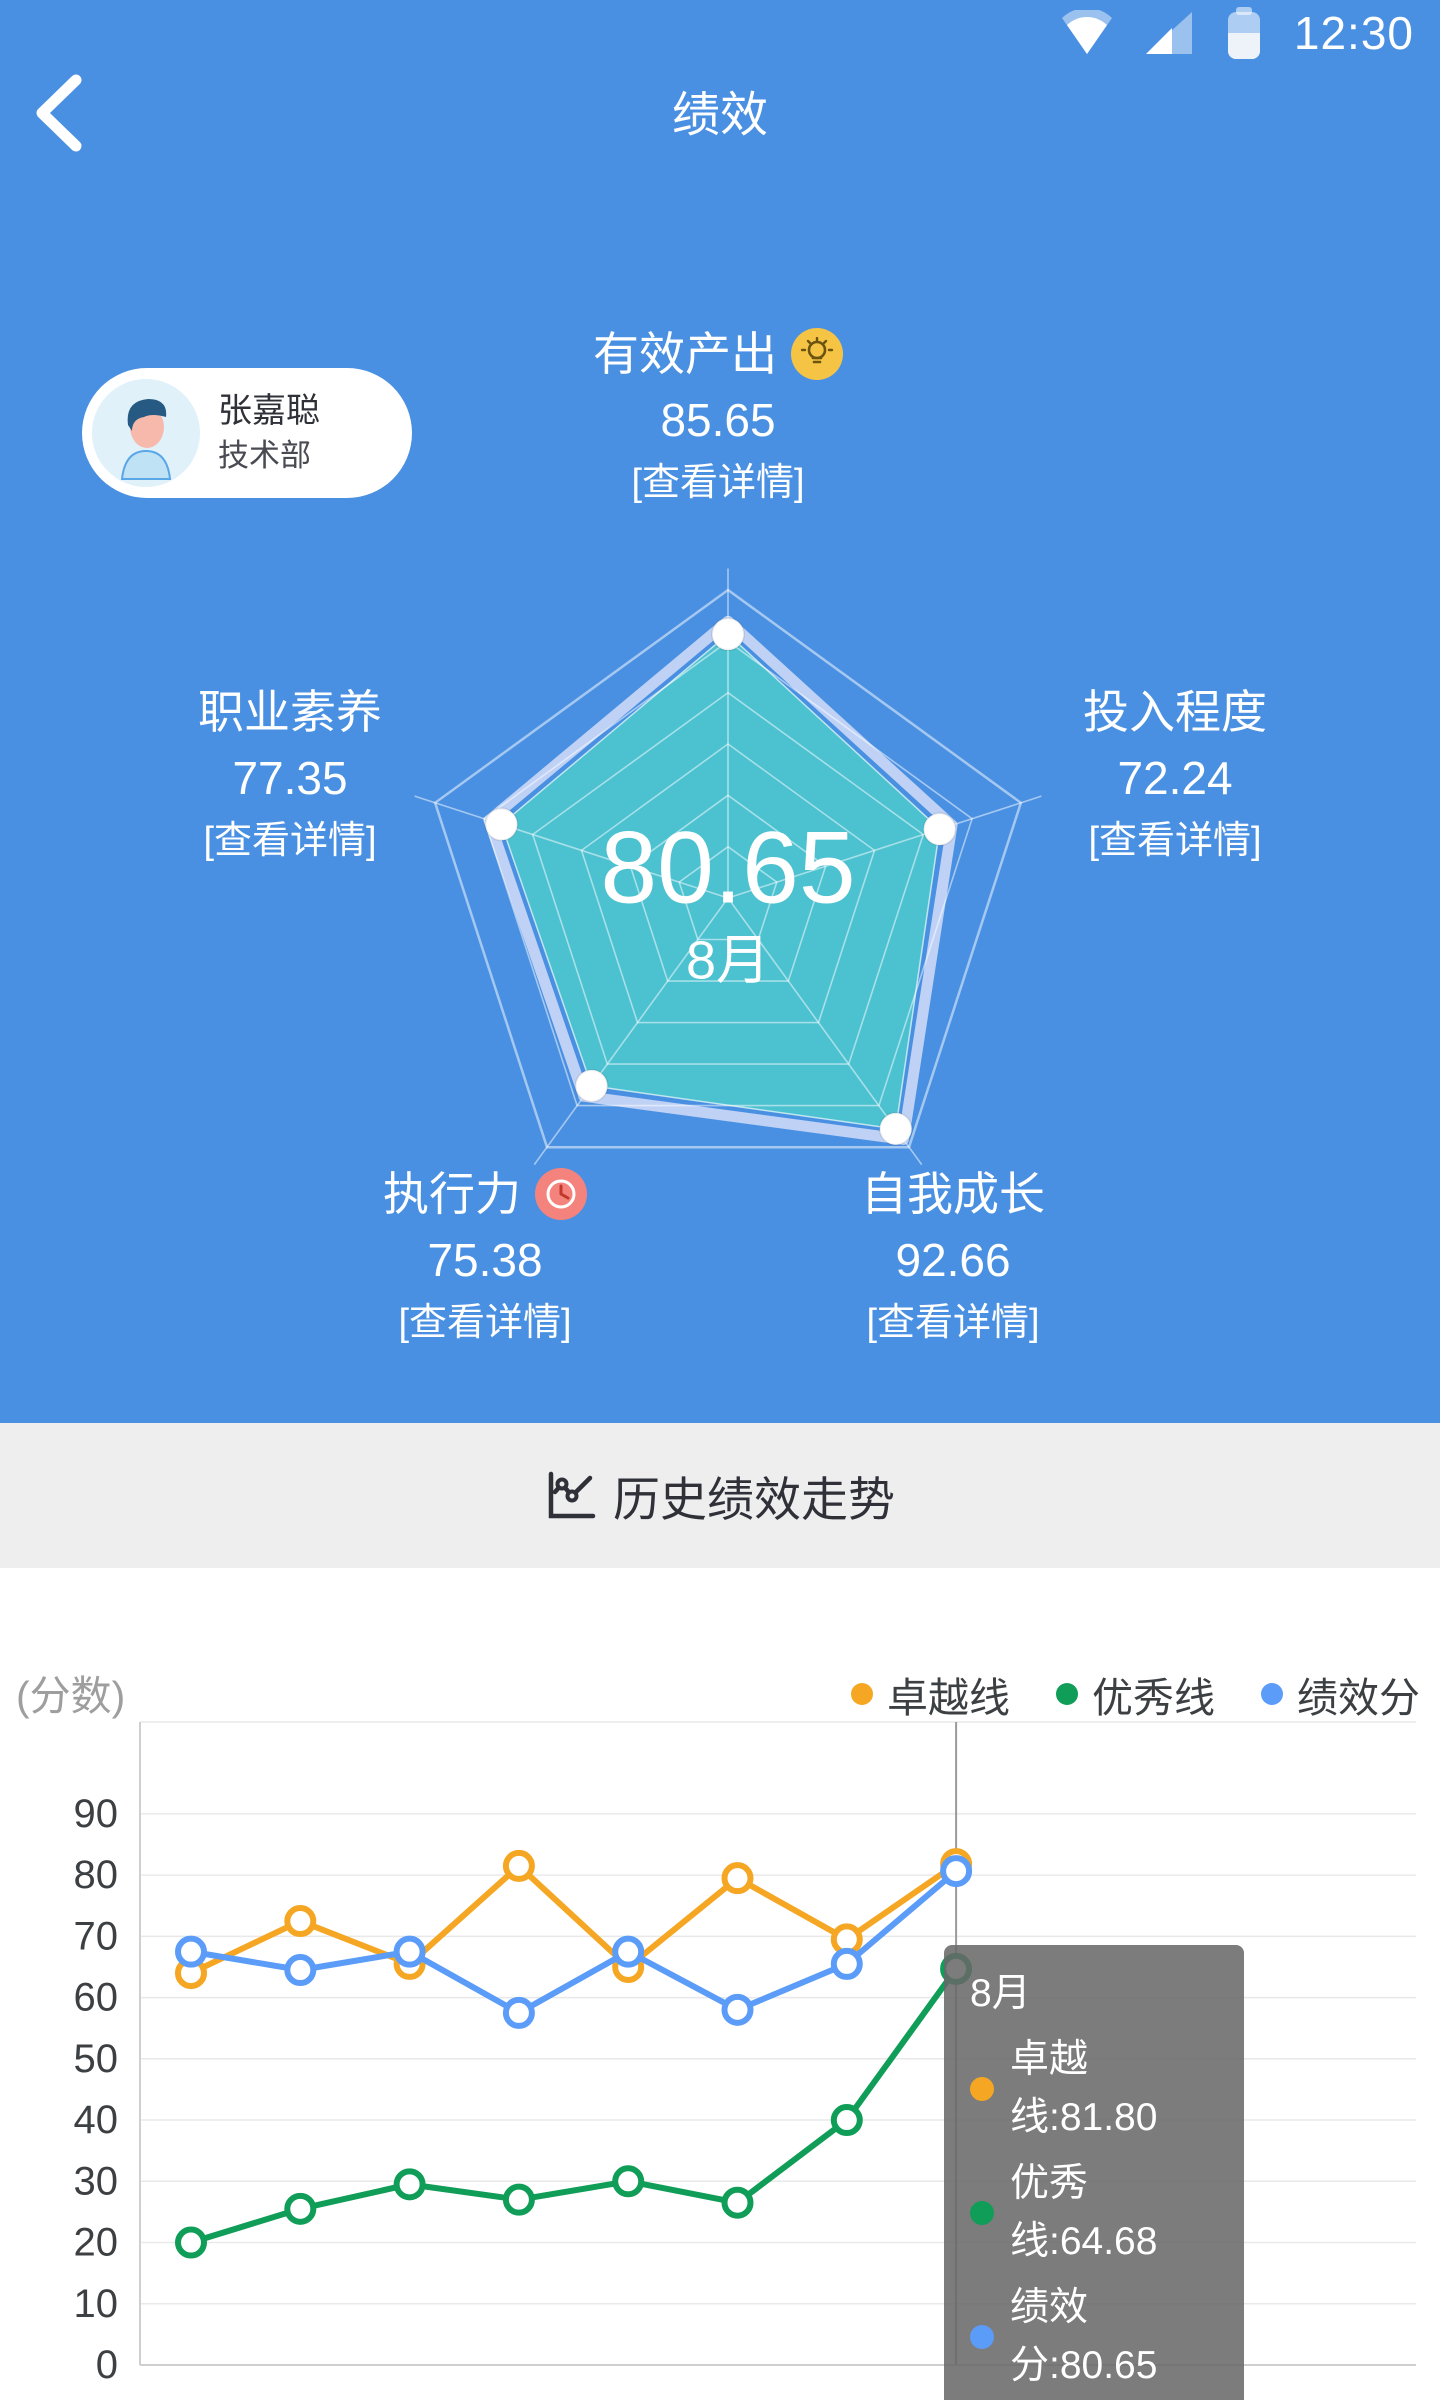 The image size is (1440, 2400). Describe the element at coordinates (96, 2243) in the screenshot. I see `y-axis-tick-label: 20` at that location.